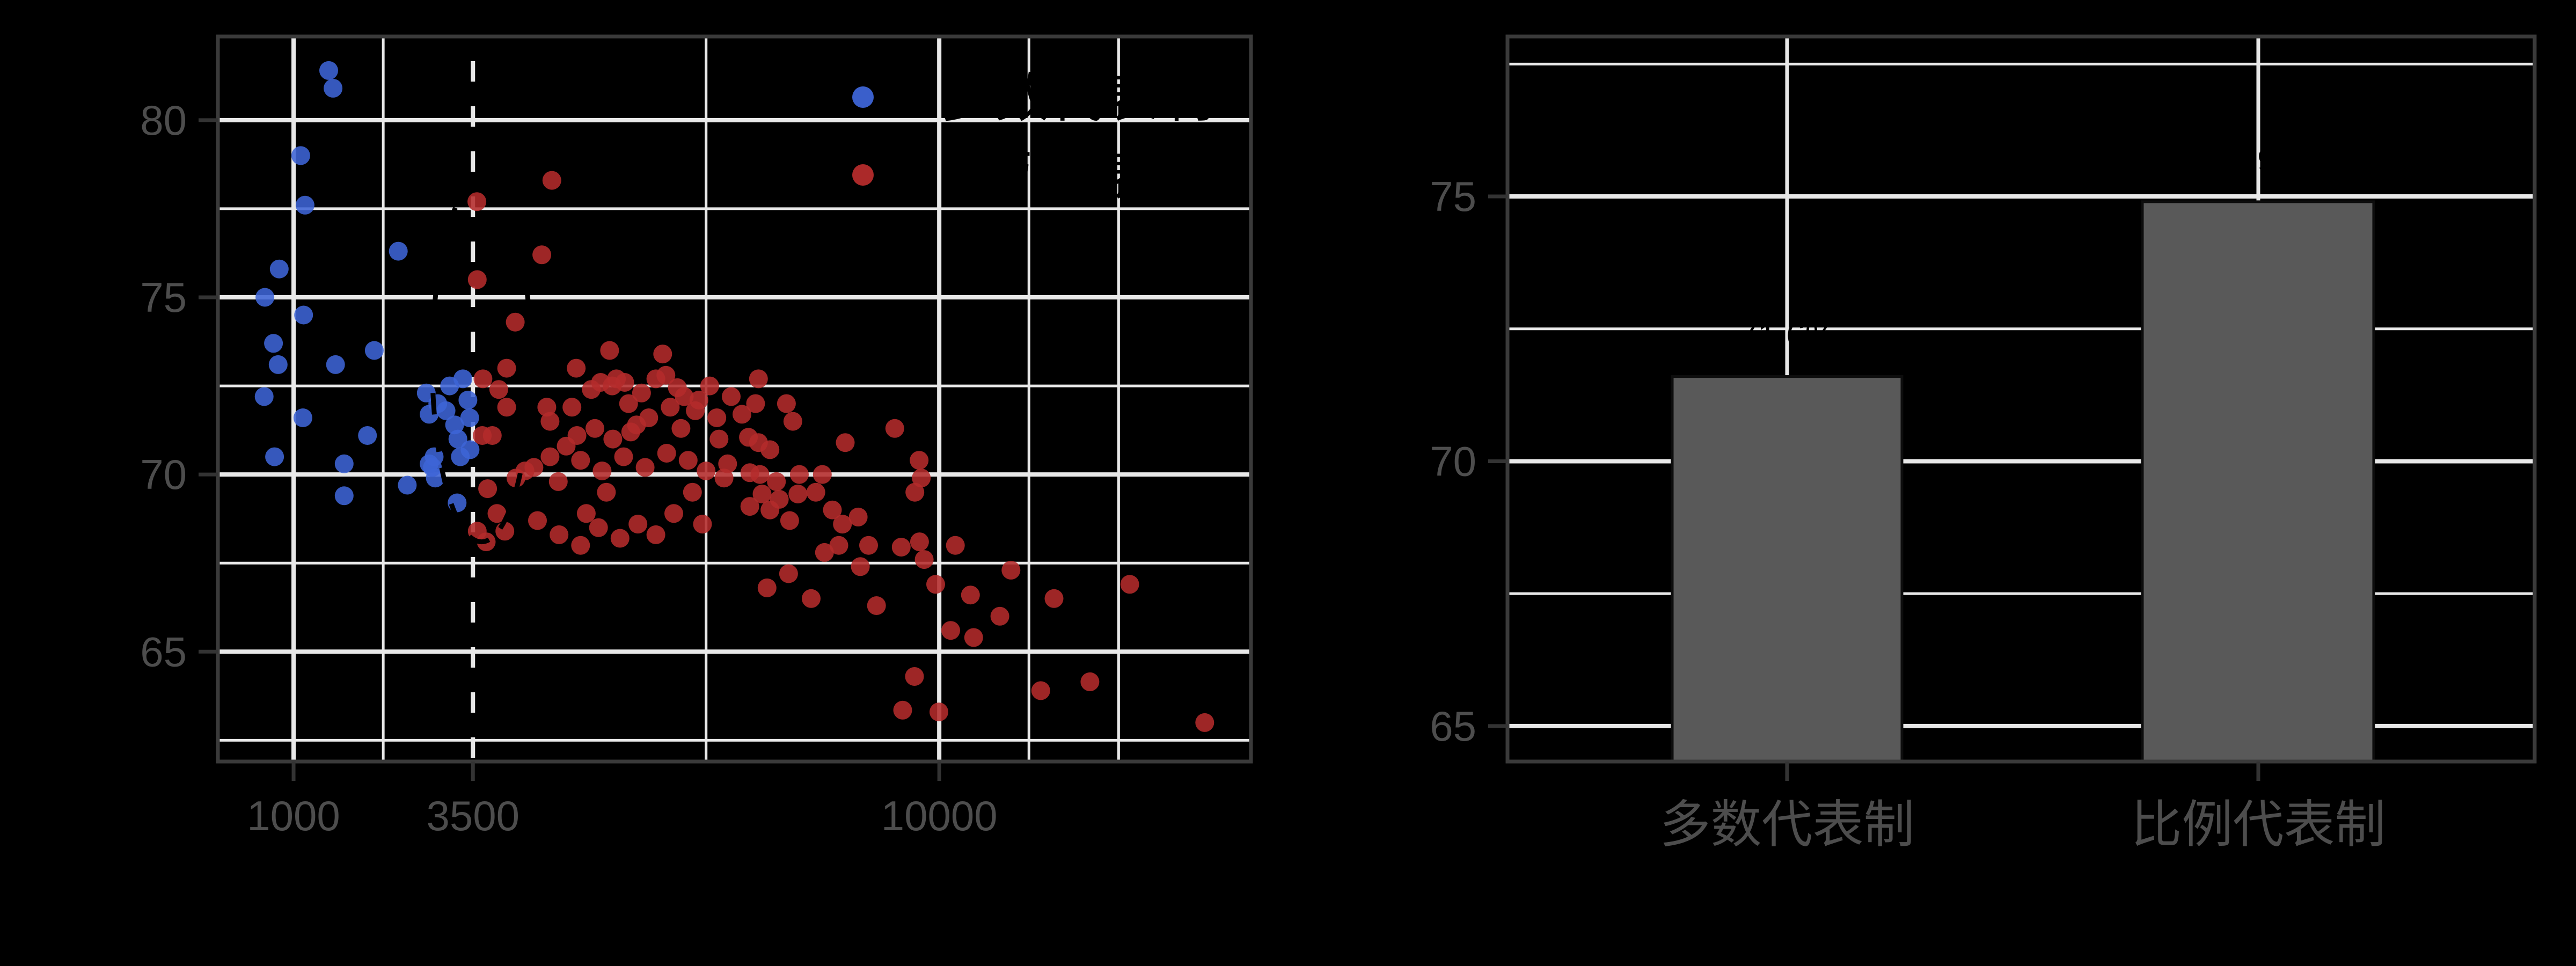 Image resolution: width=2576 pixels, height=966 pixels. What do you see at coordinates (2258, 160) in the screenshot?
I see `bar-value-label: 74.9%` at bounding box center [2258, 160].